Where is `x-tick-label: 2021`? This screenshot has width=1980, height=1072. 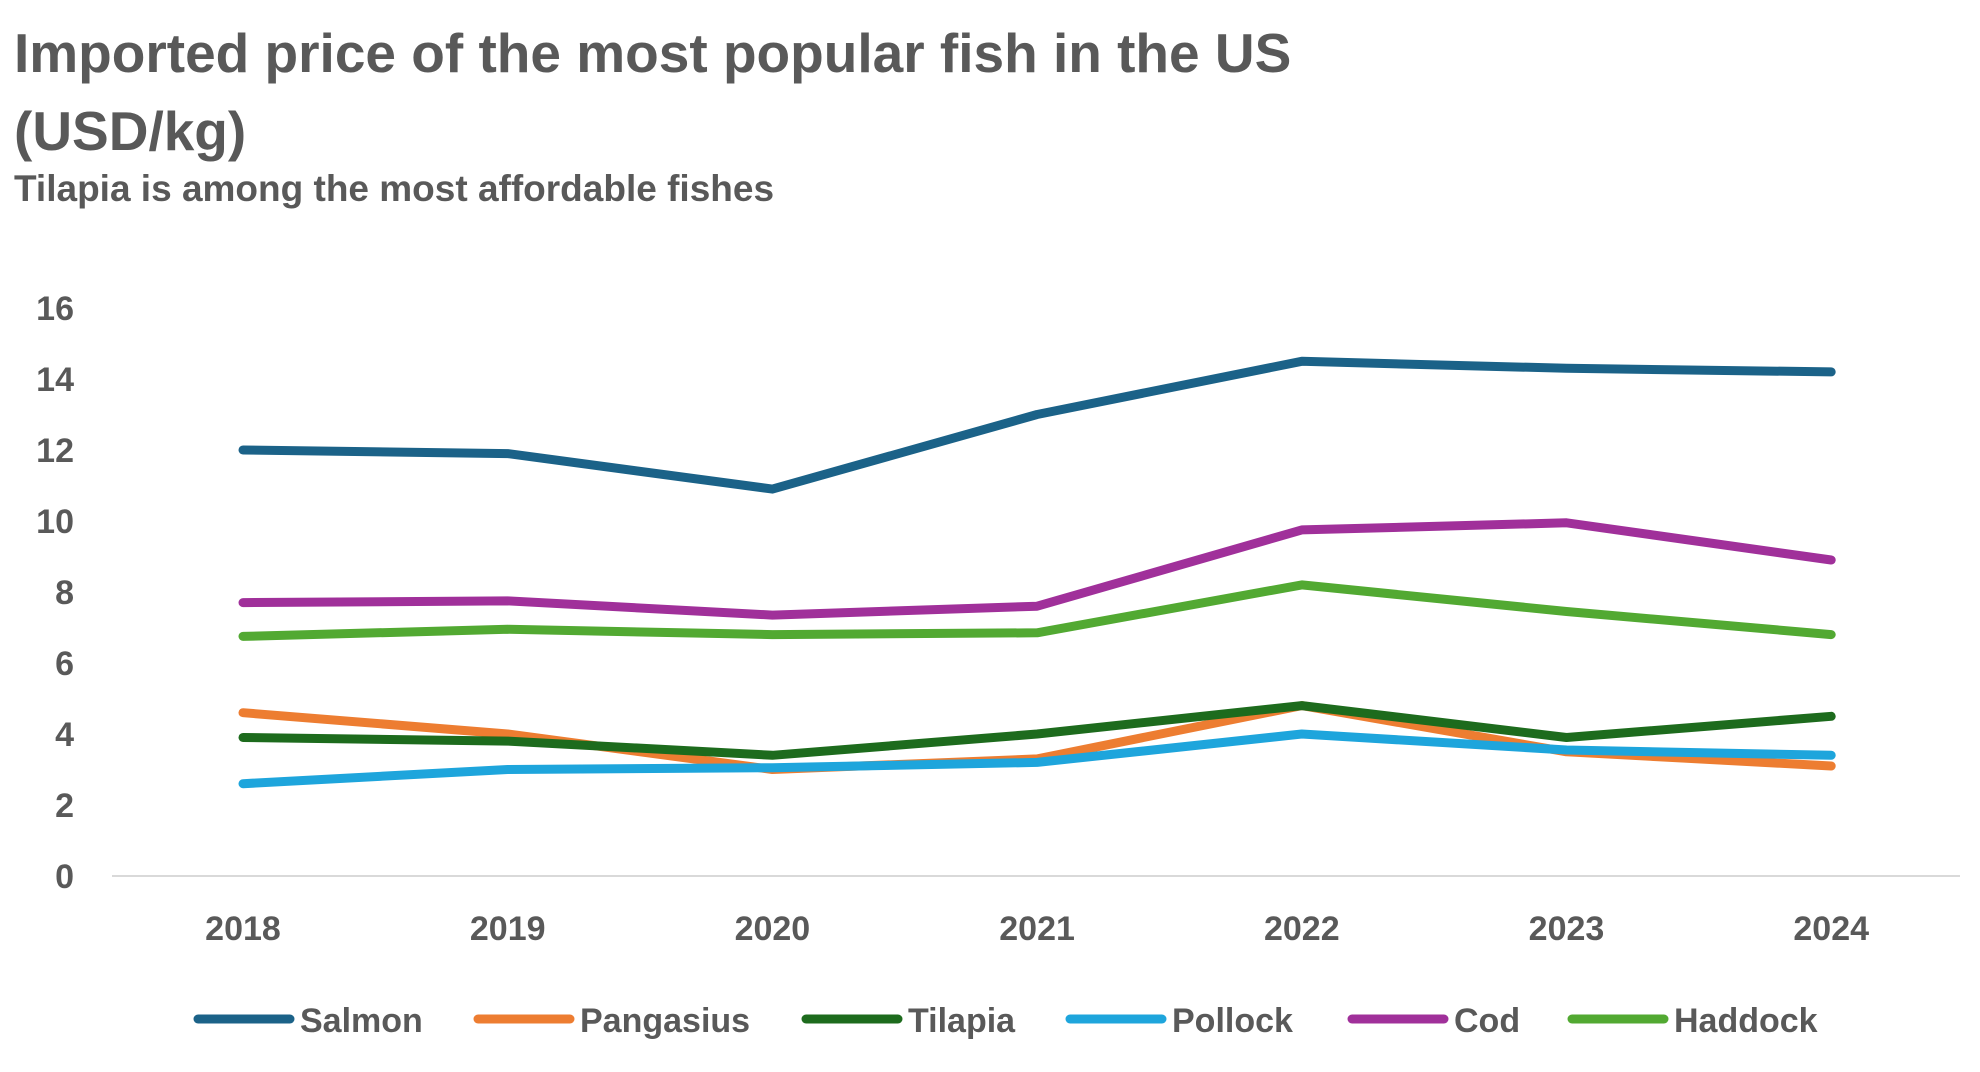
x-tick-label: 2021 is located at coordinates (1037, 929).